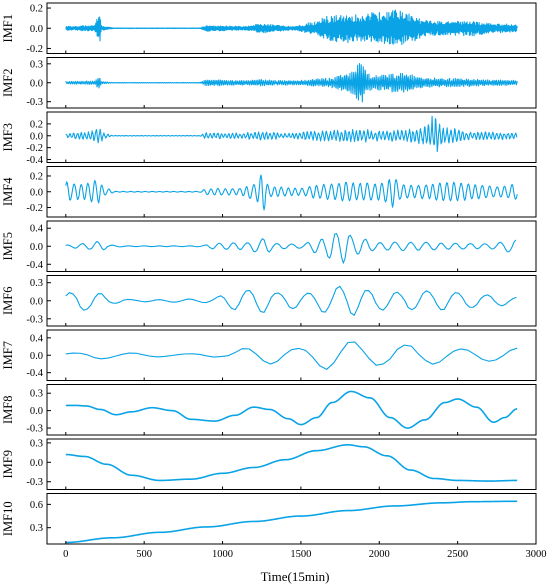 The image size is (550, 586). I want to click on panel-imf4: 0.2 0.0 -0.2 IMF4, so click(269, 192).